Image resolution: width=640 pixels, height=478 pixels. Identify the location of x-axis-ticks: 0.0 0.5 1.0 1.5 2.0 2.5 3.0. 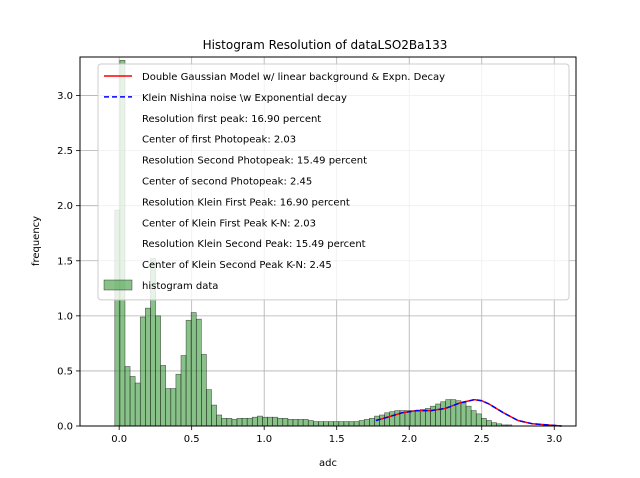
(336, 435).